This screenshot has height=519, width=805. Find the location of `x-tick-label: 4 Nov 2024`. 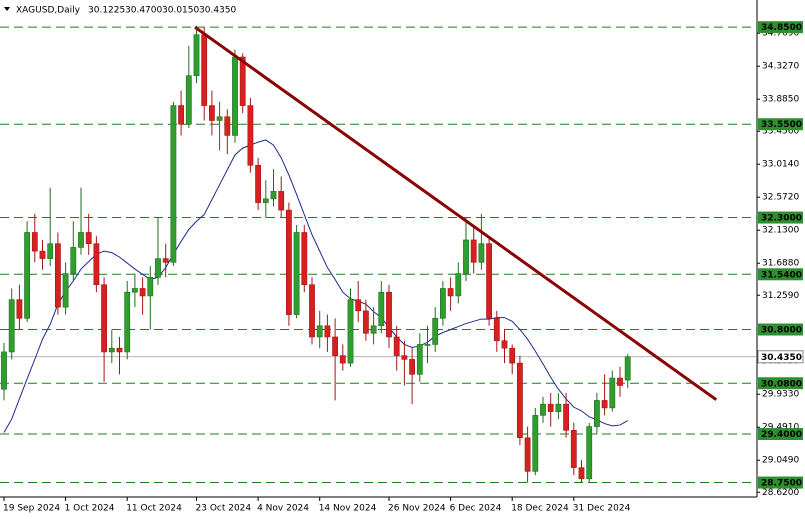

x-tick-label: 4 Nov 2024 is located at coordinates (283, 509).